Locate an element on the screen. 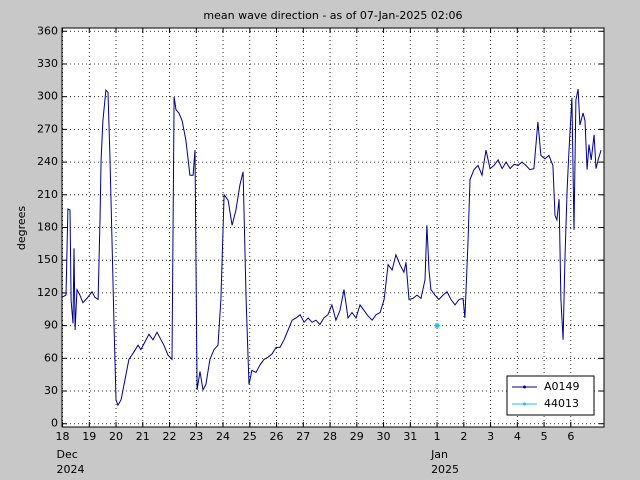 The height and width of the screenshot is (480, 640). x-tick-label: 22 is located at coordinates (170, 436).